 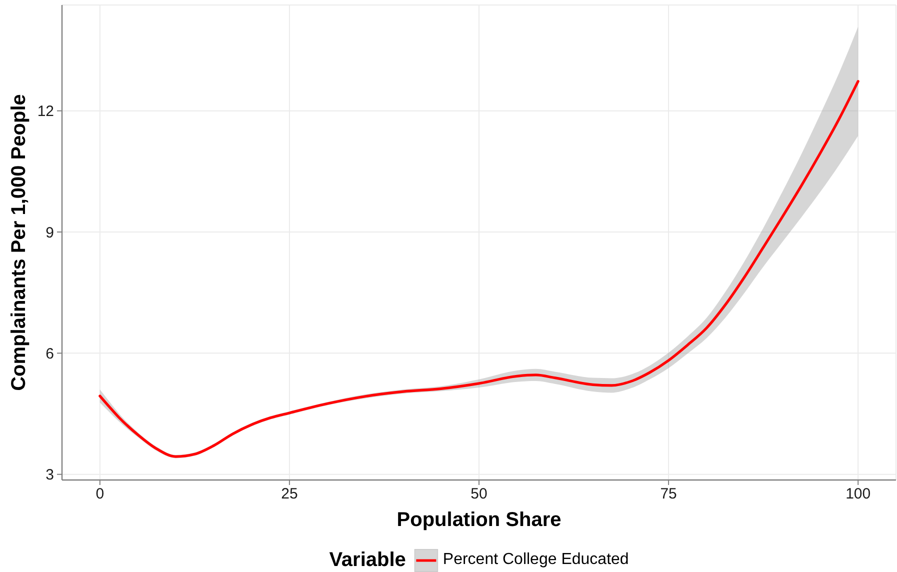 What do you see at coordinates (50, 233) in the screenshot?
I see `y-tick-label: 9` at bounding box center [50, 233].